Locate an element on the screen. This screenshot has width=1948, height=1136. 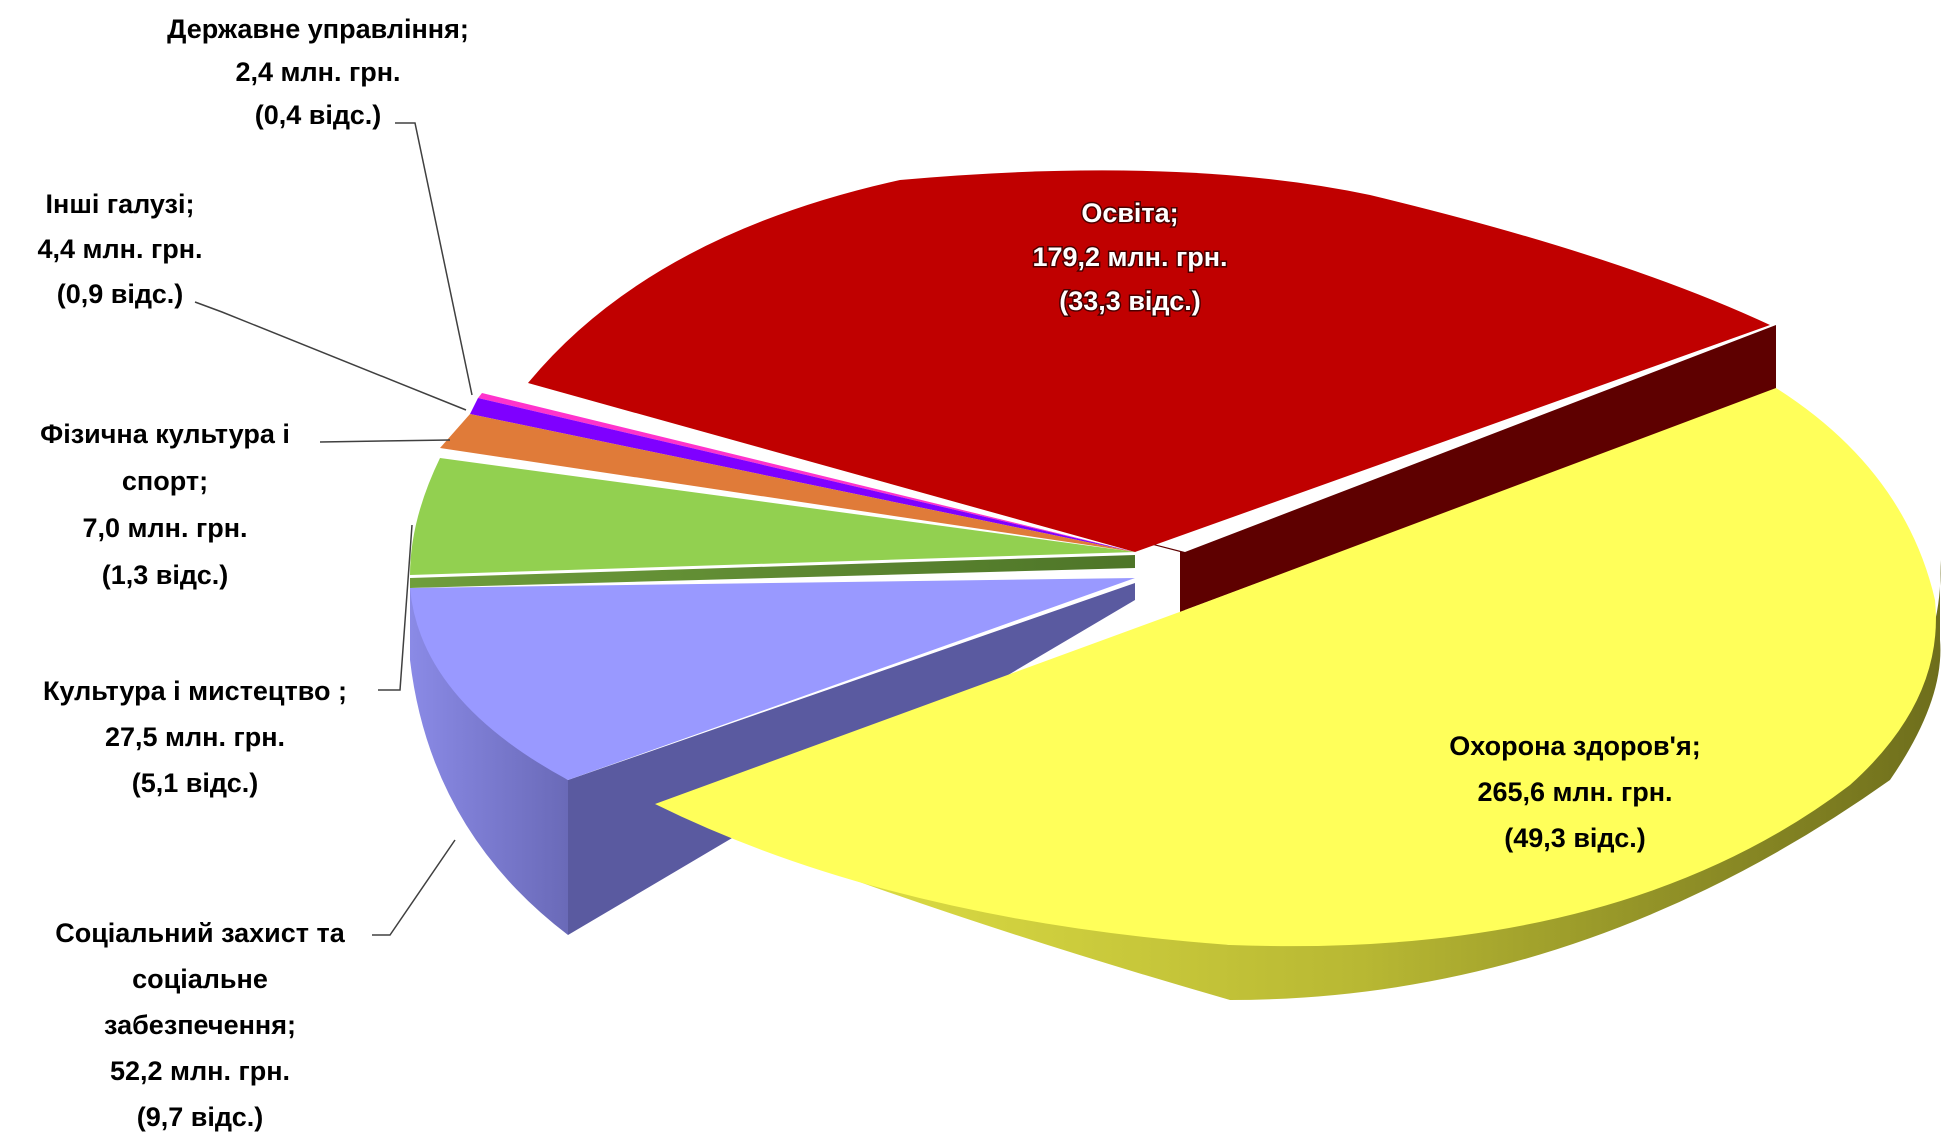
label-inshi-haluzi-line: Інші галузі; is located at coordinates (120, 204).